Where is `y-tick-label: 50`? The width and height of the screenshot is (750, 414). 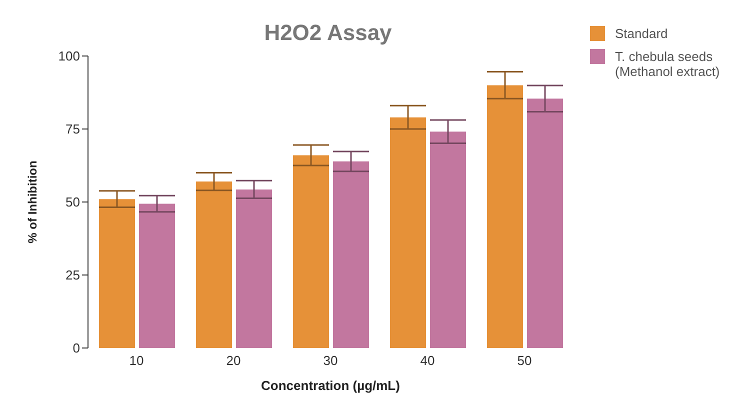
y-tick-label: 50 is located at coordinates (73, 202).